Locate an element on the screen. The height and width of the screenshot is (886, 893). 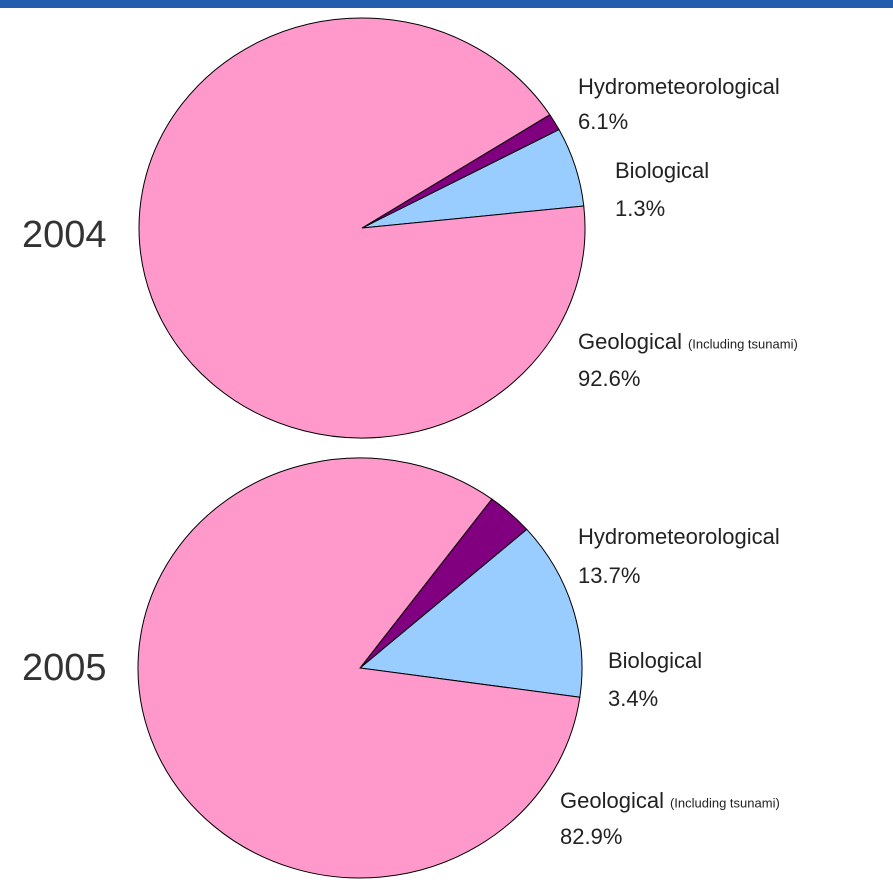
pie-title: 2004 is located at coordinates (64, 235).